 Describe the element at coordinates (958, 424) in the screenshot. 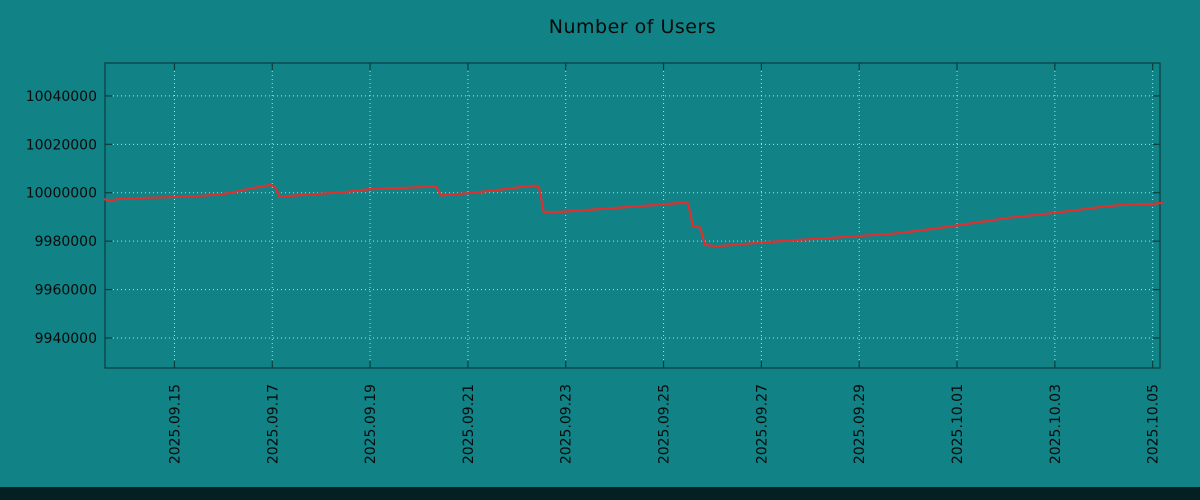

I see `x-tick-label: 2025.10.01` at that location.